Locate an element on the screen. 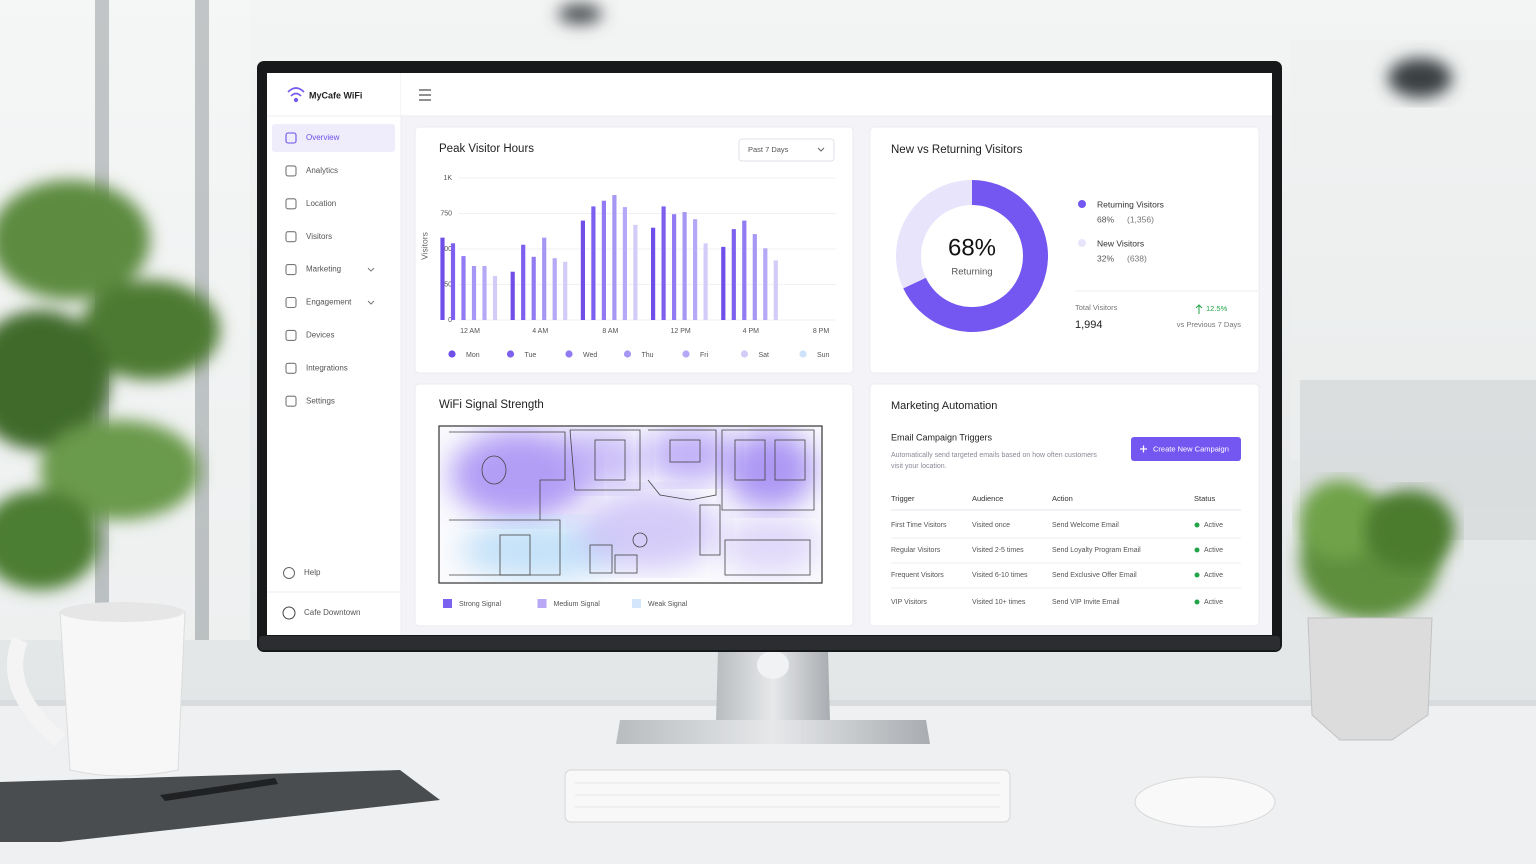 This screenshot has height=864, width=1536. table-cell: Send Exclusive Offer Email is located at coordinates (1094, 575).